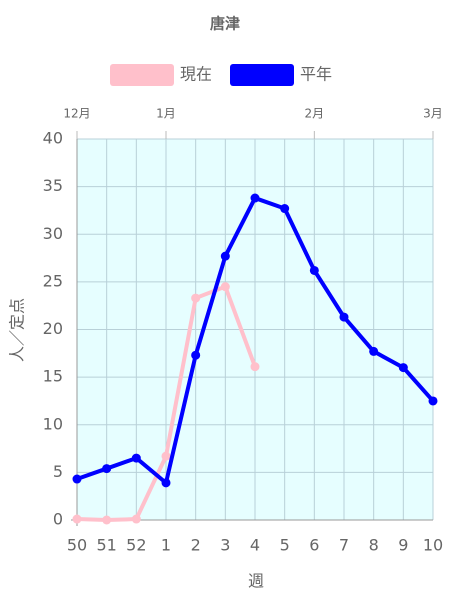 The image size is (450, 600). What do you see at coordinates (255, 545) in the screenshot?
I see `x-tick-label: 4` at bounding box center [255, 545].